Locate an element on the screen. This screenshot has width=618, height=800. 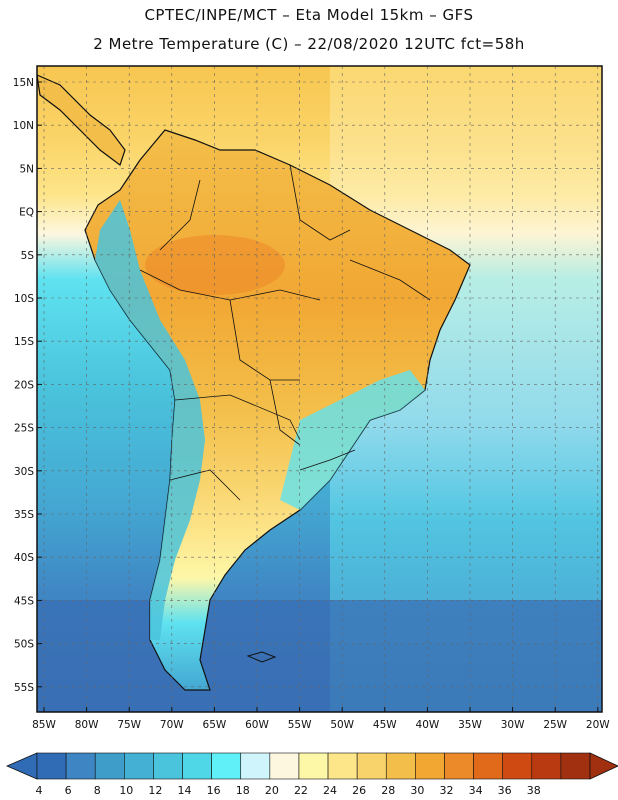
southern-ocean is located at coordinates (319, 656).